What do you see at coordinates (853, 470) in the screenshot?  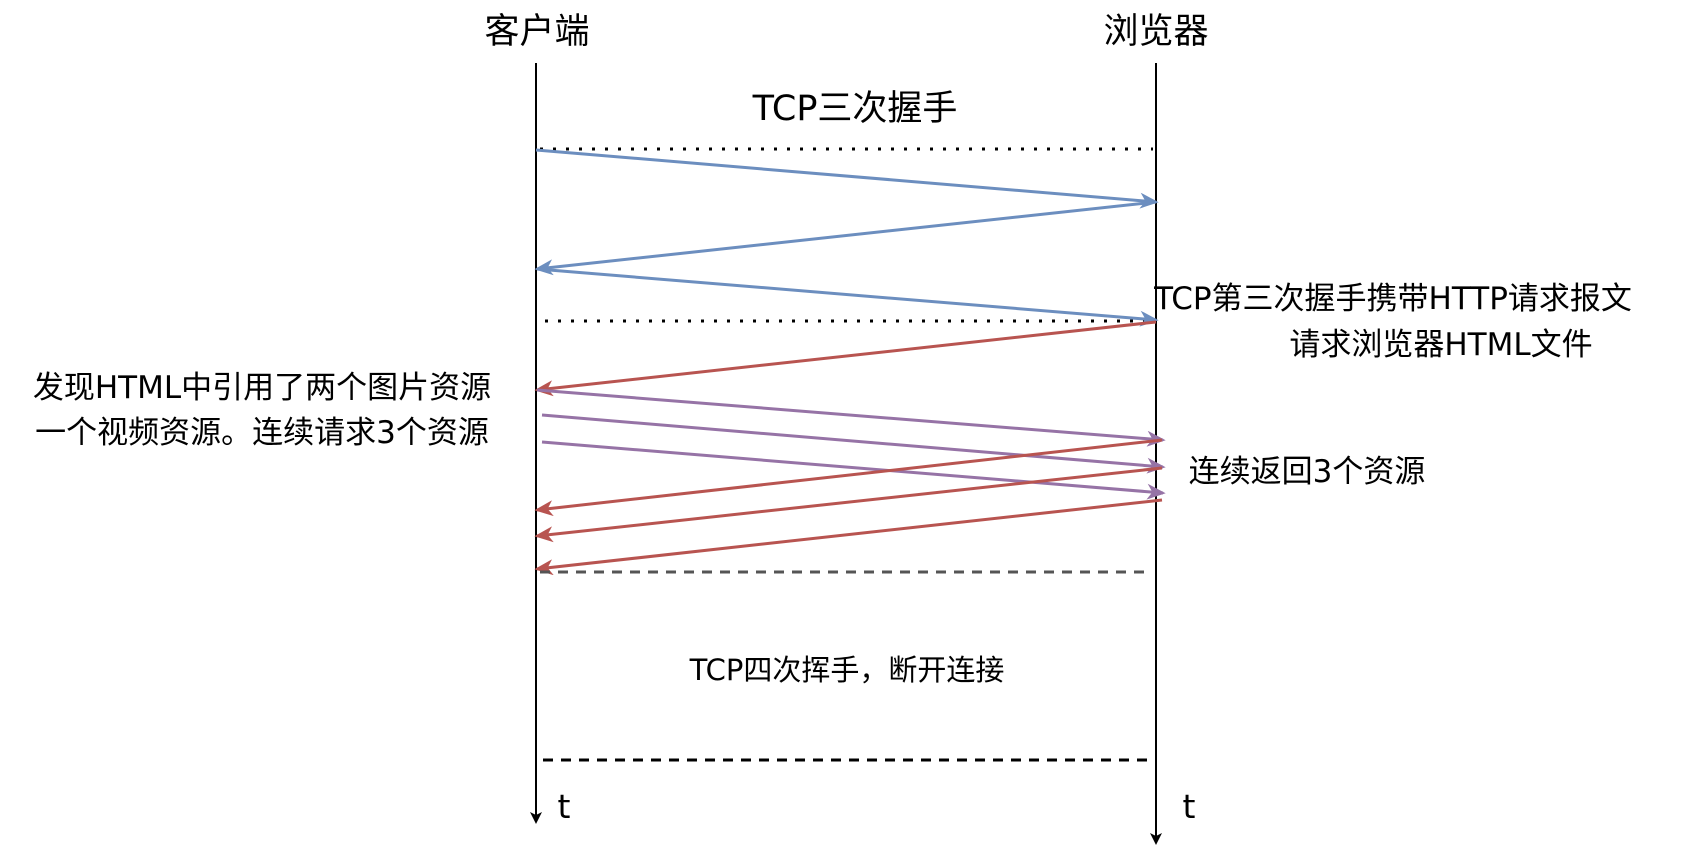 I see `resource-request-3-arrow` at bounding box center [853, 470].